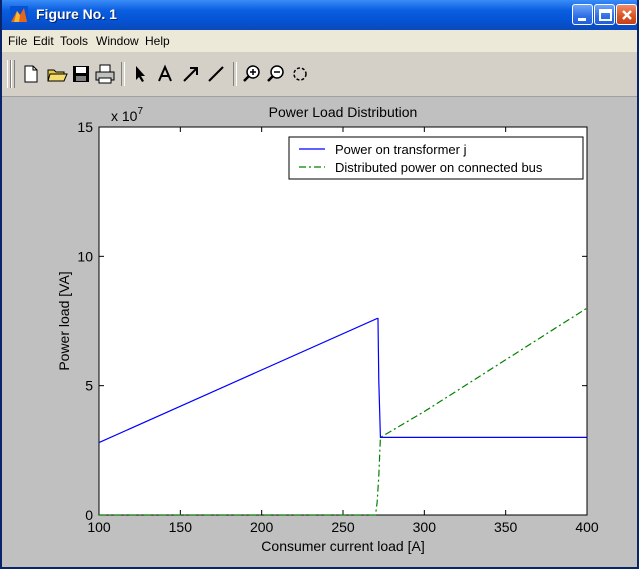  I want to click on minimize-icon, so click(582, 19).